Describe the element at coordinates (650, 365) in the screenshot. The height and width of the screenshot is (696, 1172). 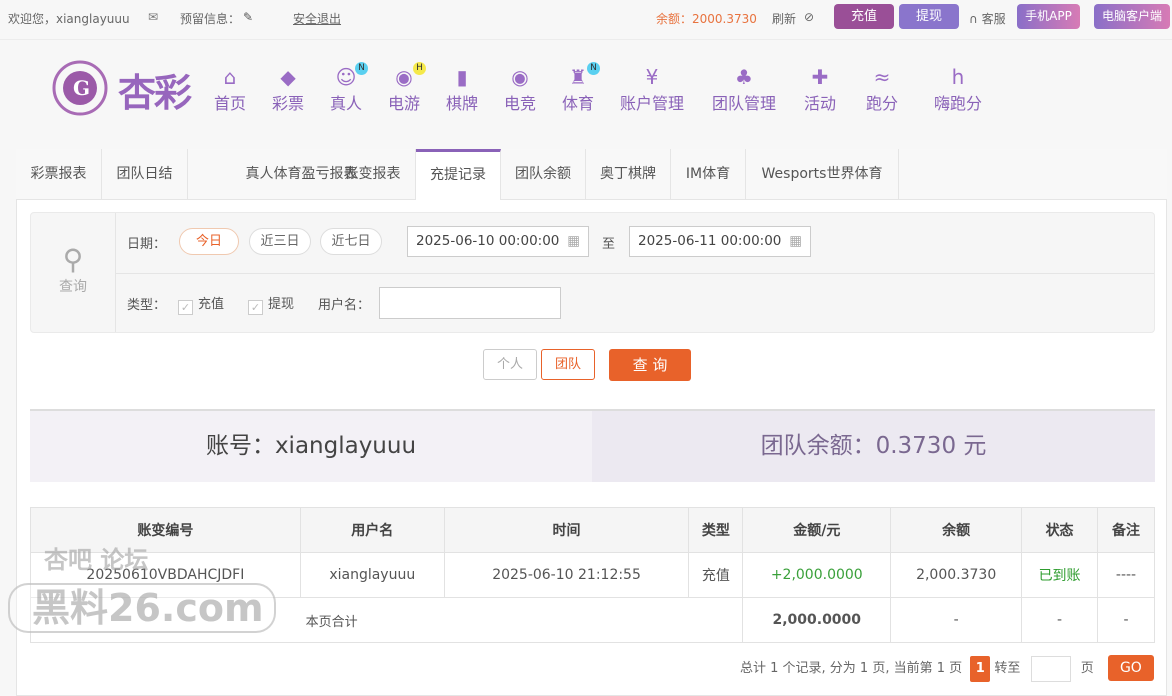
I see `search-button: 查 询` at that location.